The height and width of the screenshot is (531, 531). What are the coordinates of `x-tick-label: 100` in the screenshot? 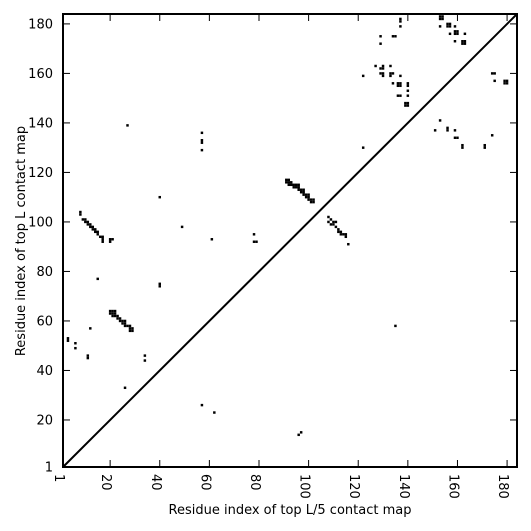 It's located at (304, 486).